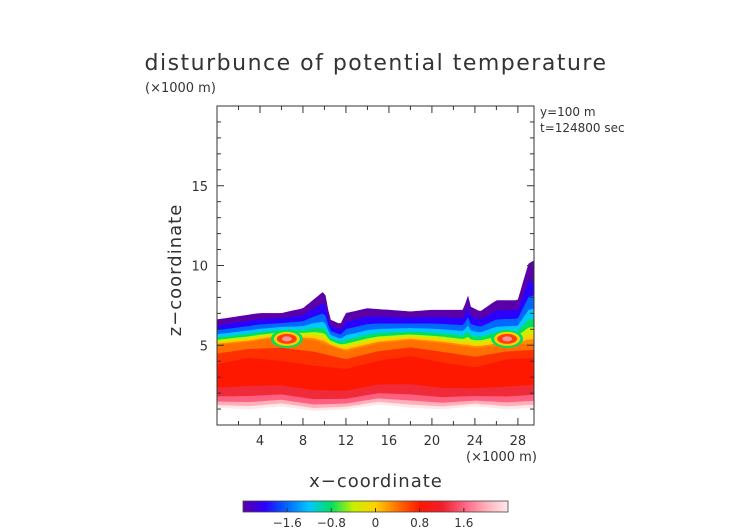 This screenshot has width=752, height=532. What do you see at coordinates (199, 187) in the screenshot?
I see `y-tick-label: 15` at bounding box center [199, 187].